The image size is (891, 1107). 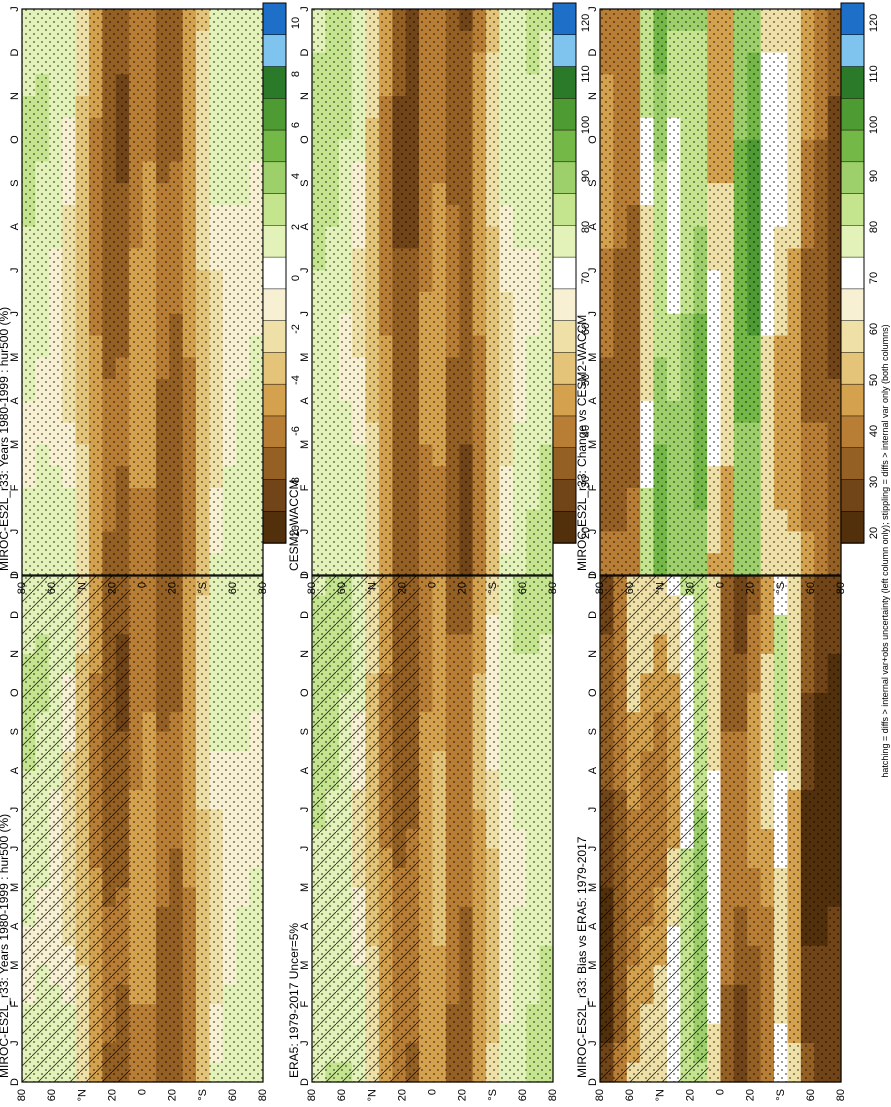 What do you see at coordinates (874, 23) in the screenshot?
I see `colorbar-label: 120` at bounding box center [874, 23].